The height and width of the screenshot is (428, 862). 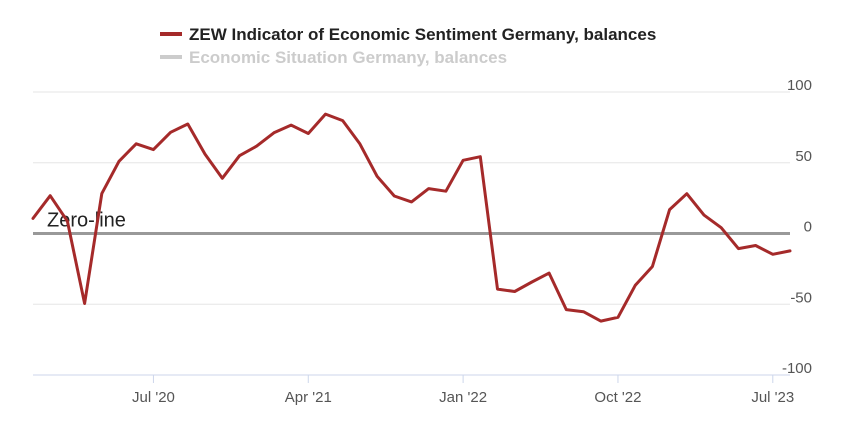 What do you see at coordinates (86, 221) in the screenshot?
I see `zero-line-label: Zero-line` at bounding box center [86, 221].